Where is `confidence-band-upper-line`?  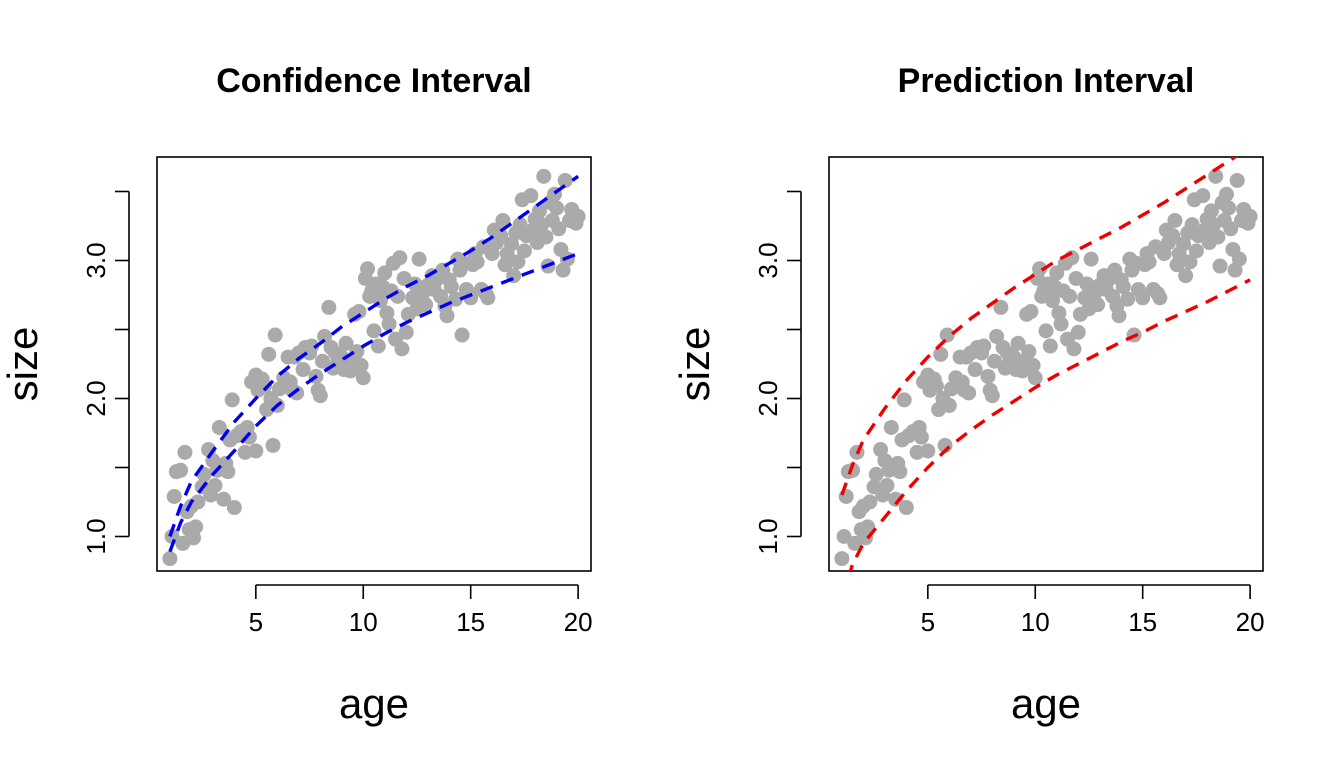 confidence-band-upper-line is located at coordinates (374, 356).